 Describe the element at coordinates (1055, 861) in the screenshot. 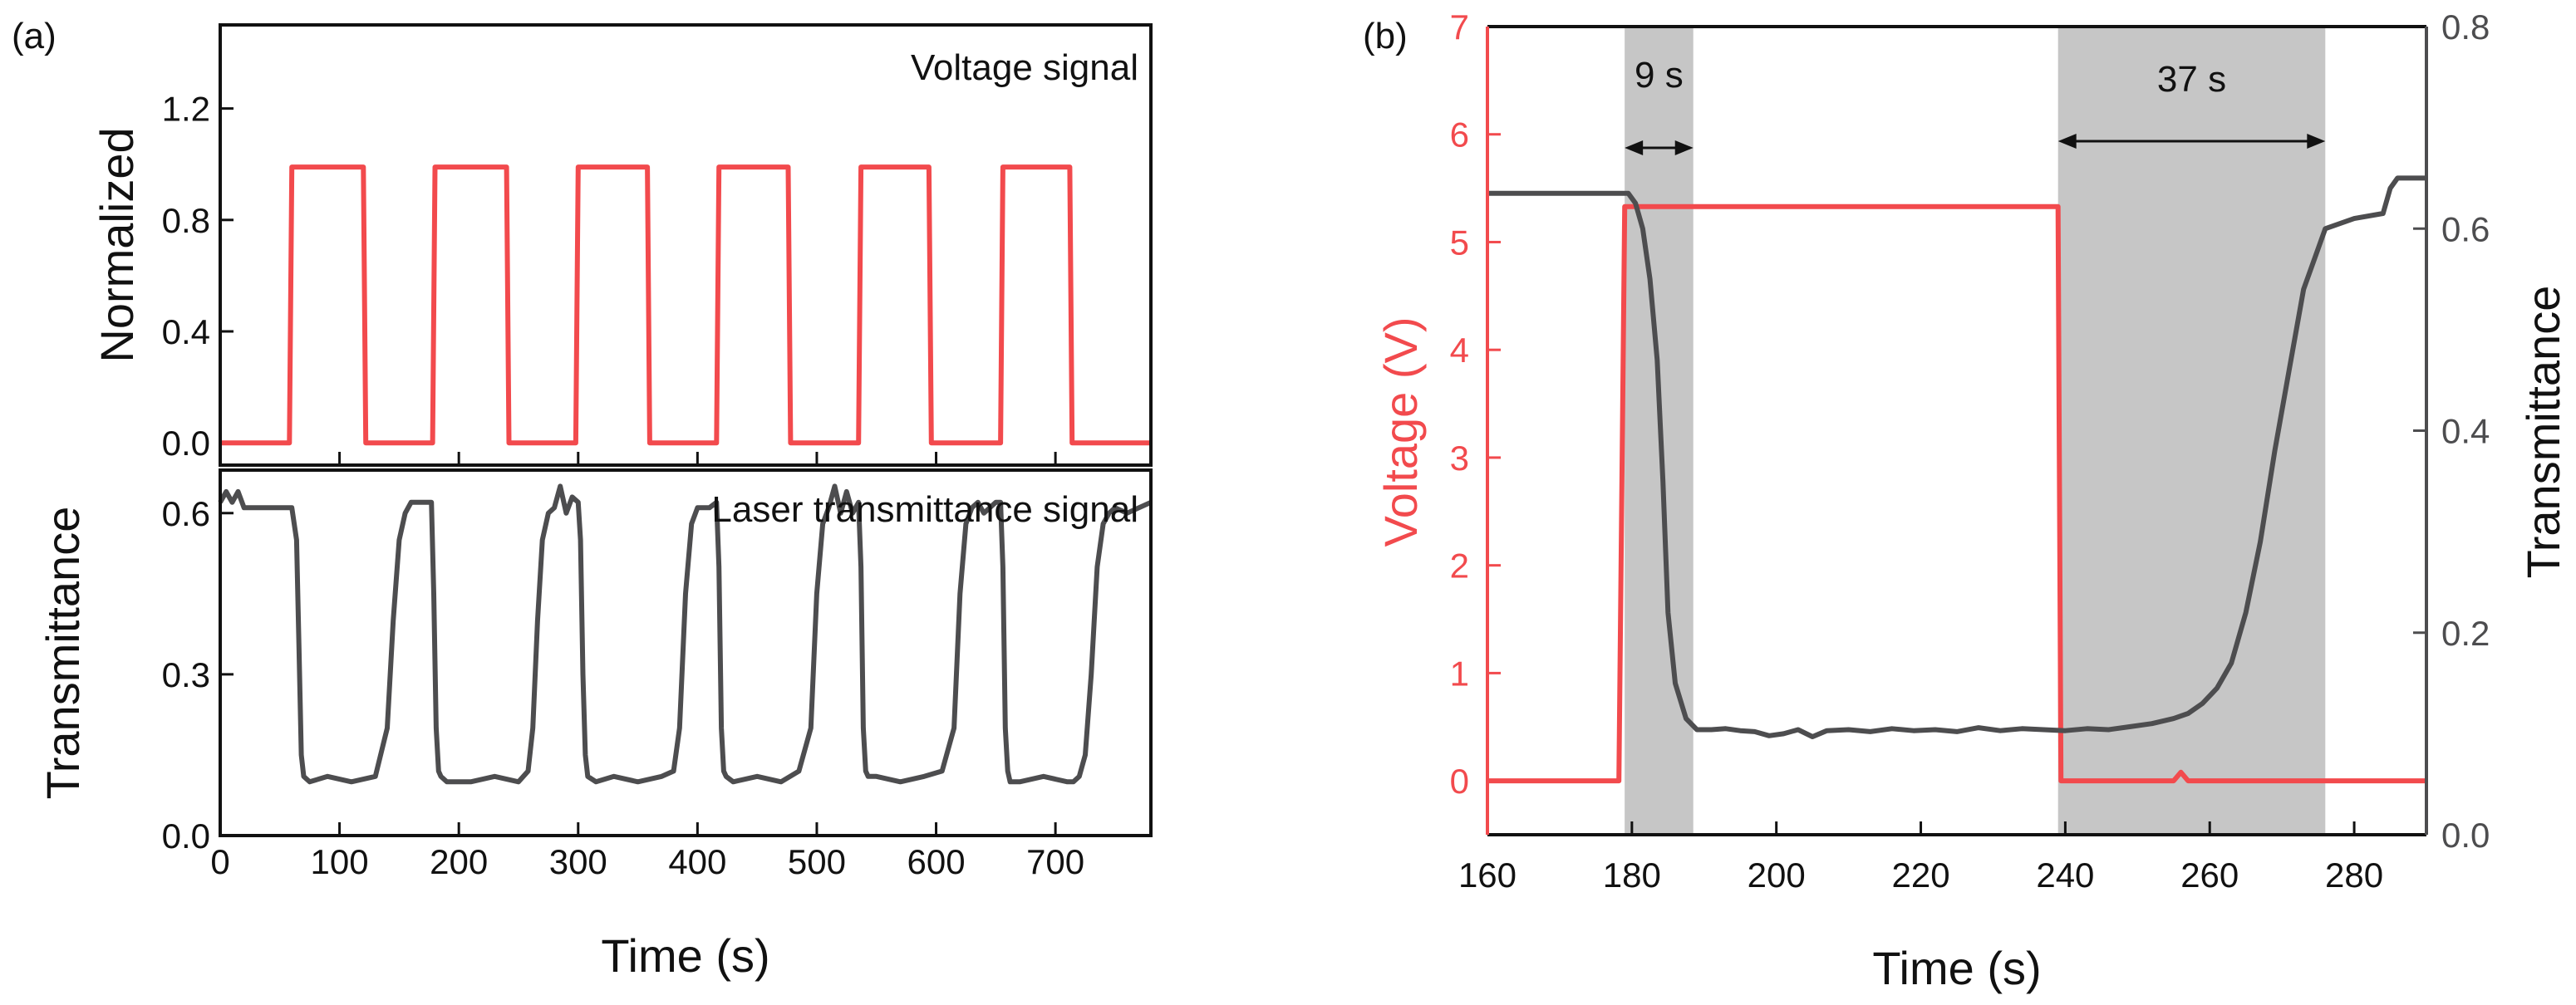

I see `a-xtick-label: 700` at that location.